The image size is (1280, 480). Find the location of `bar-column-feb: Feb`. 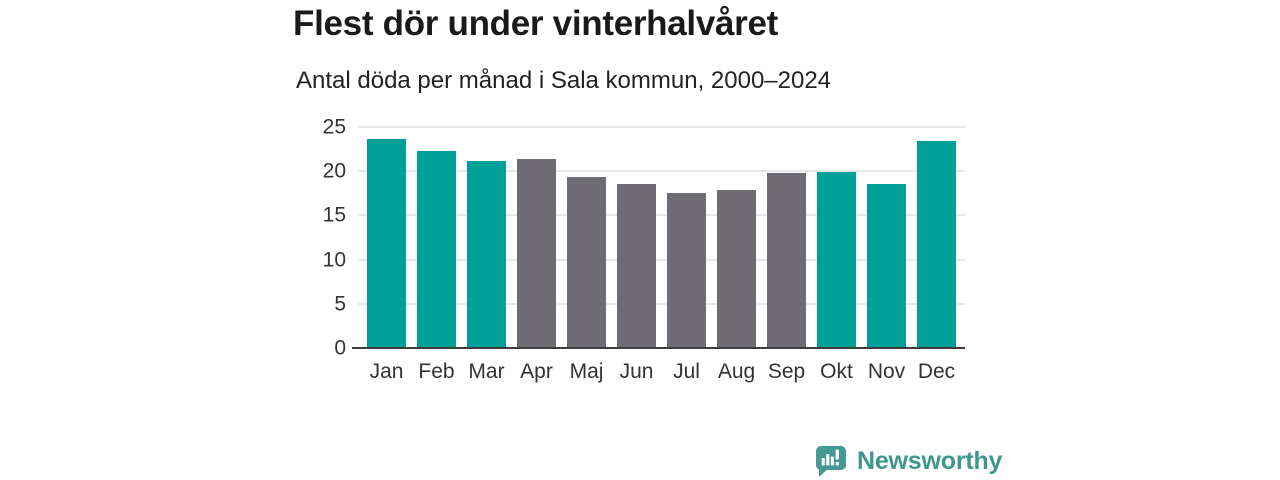

bar-column-feb: Feb is located at coordinates (436, 254).